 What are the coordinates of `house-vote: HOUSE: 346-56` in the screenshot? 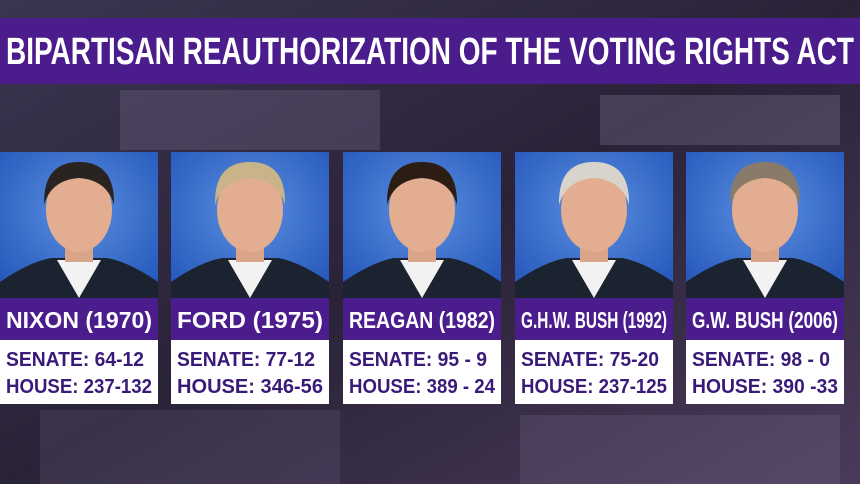 It's located at (250, 387).